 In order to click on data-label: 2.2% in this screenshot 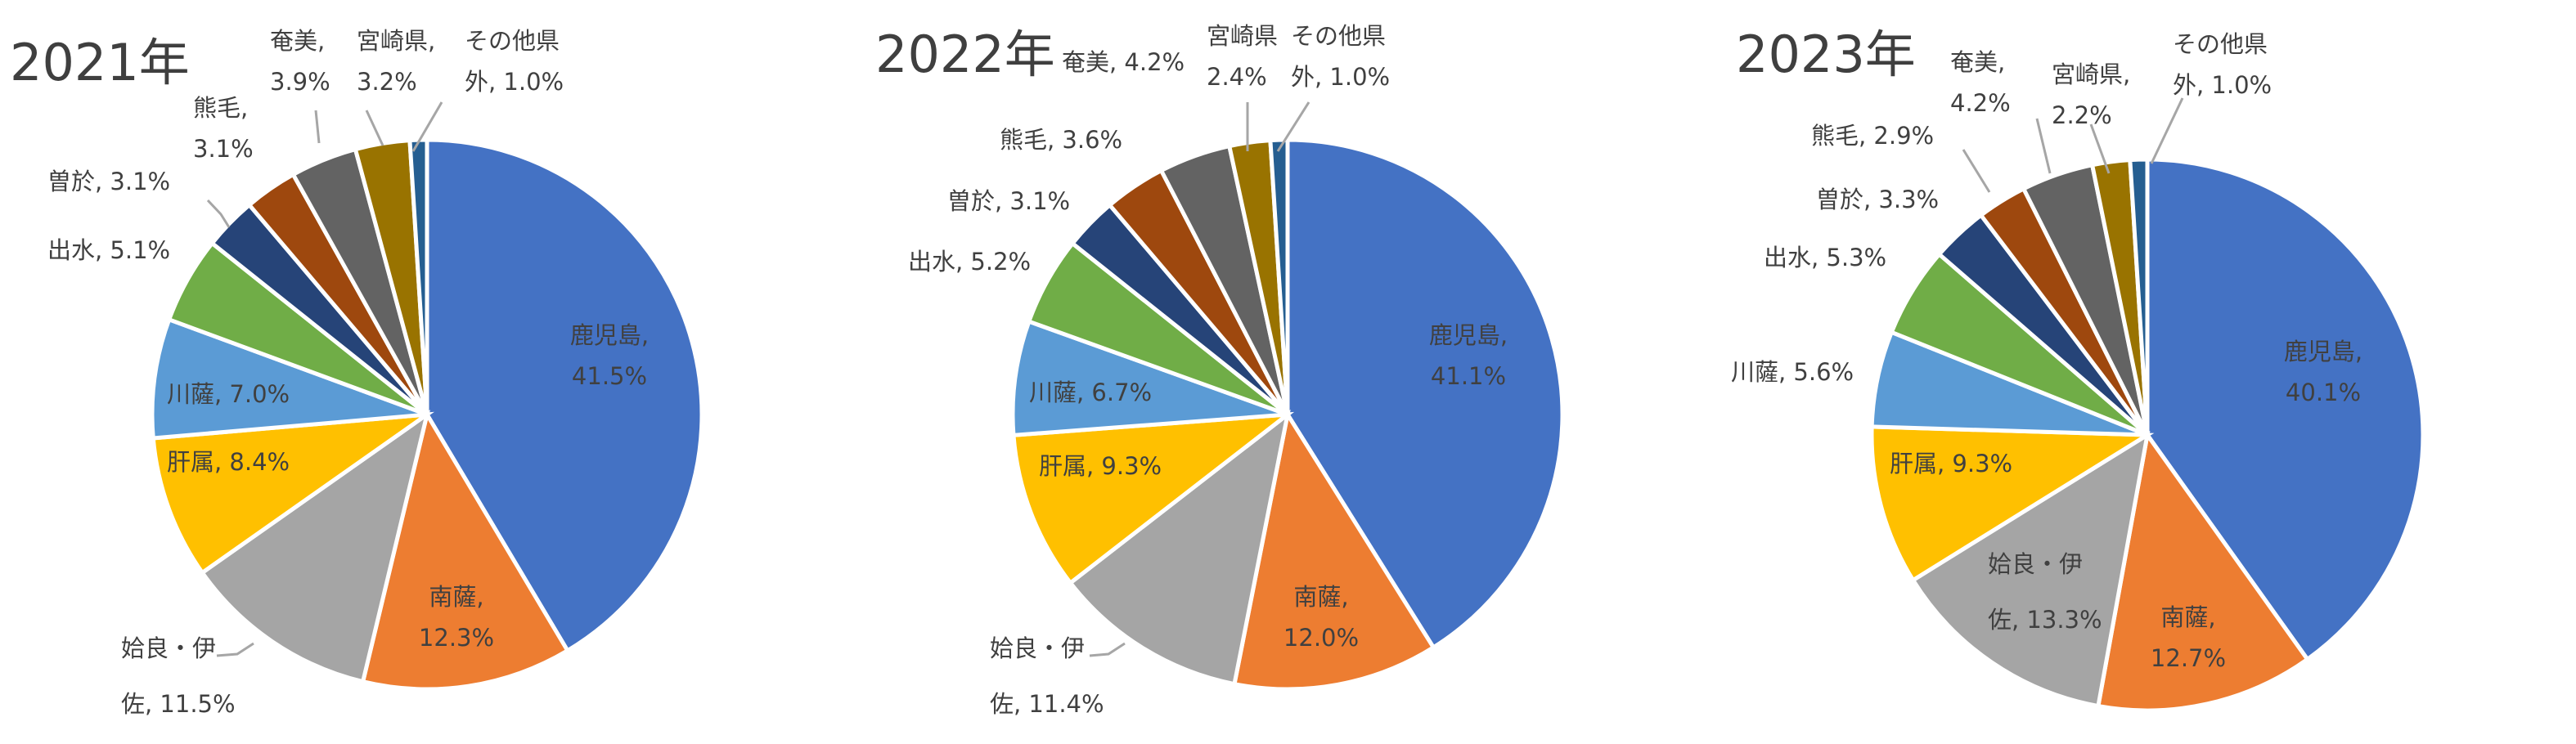, I will do `click(2082, 115)`.